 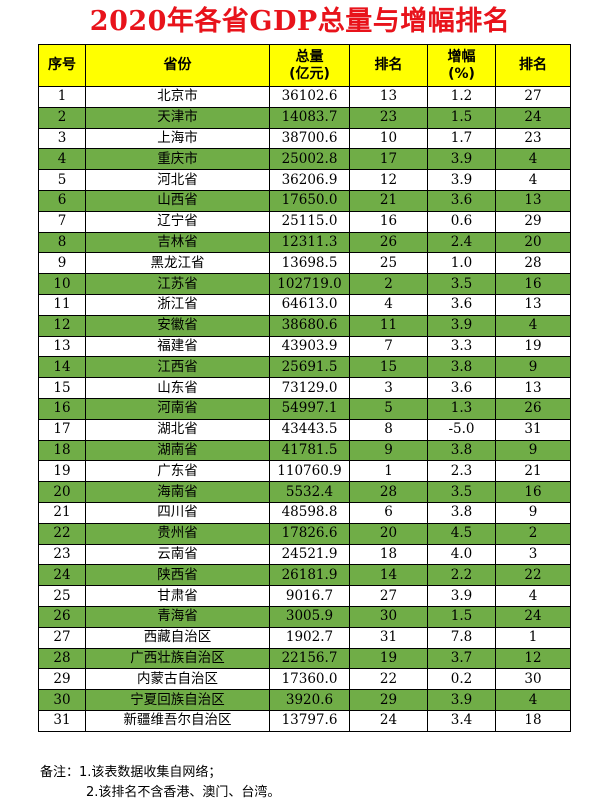 I want to click on header-gdp-unit: (亿元), so click(x=309, y=73).